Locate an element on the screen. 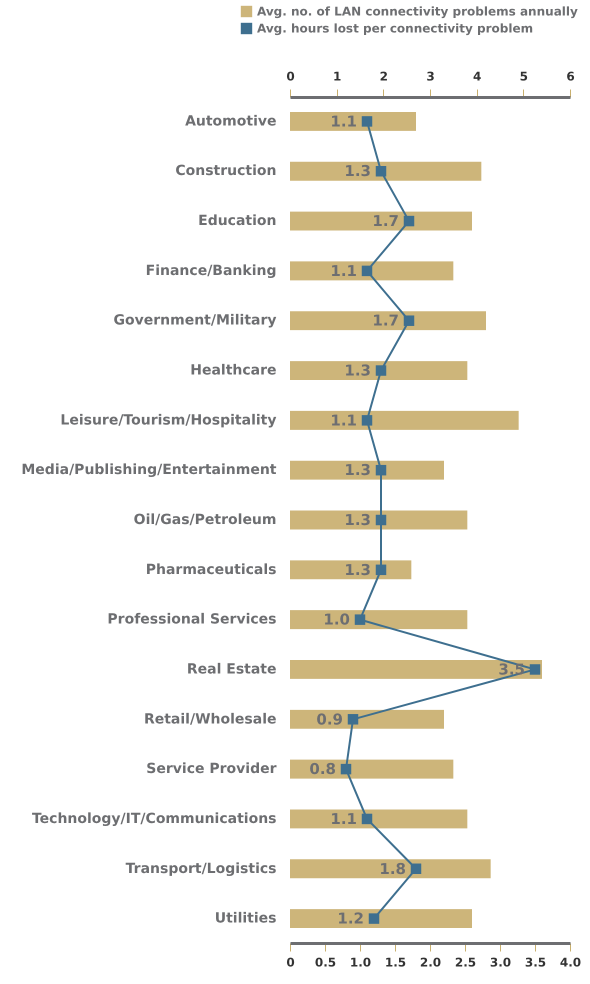 The height and width of the screenshot is (984, 590). y-tick-label: Construction is located at coordinates (225, 171).